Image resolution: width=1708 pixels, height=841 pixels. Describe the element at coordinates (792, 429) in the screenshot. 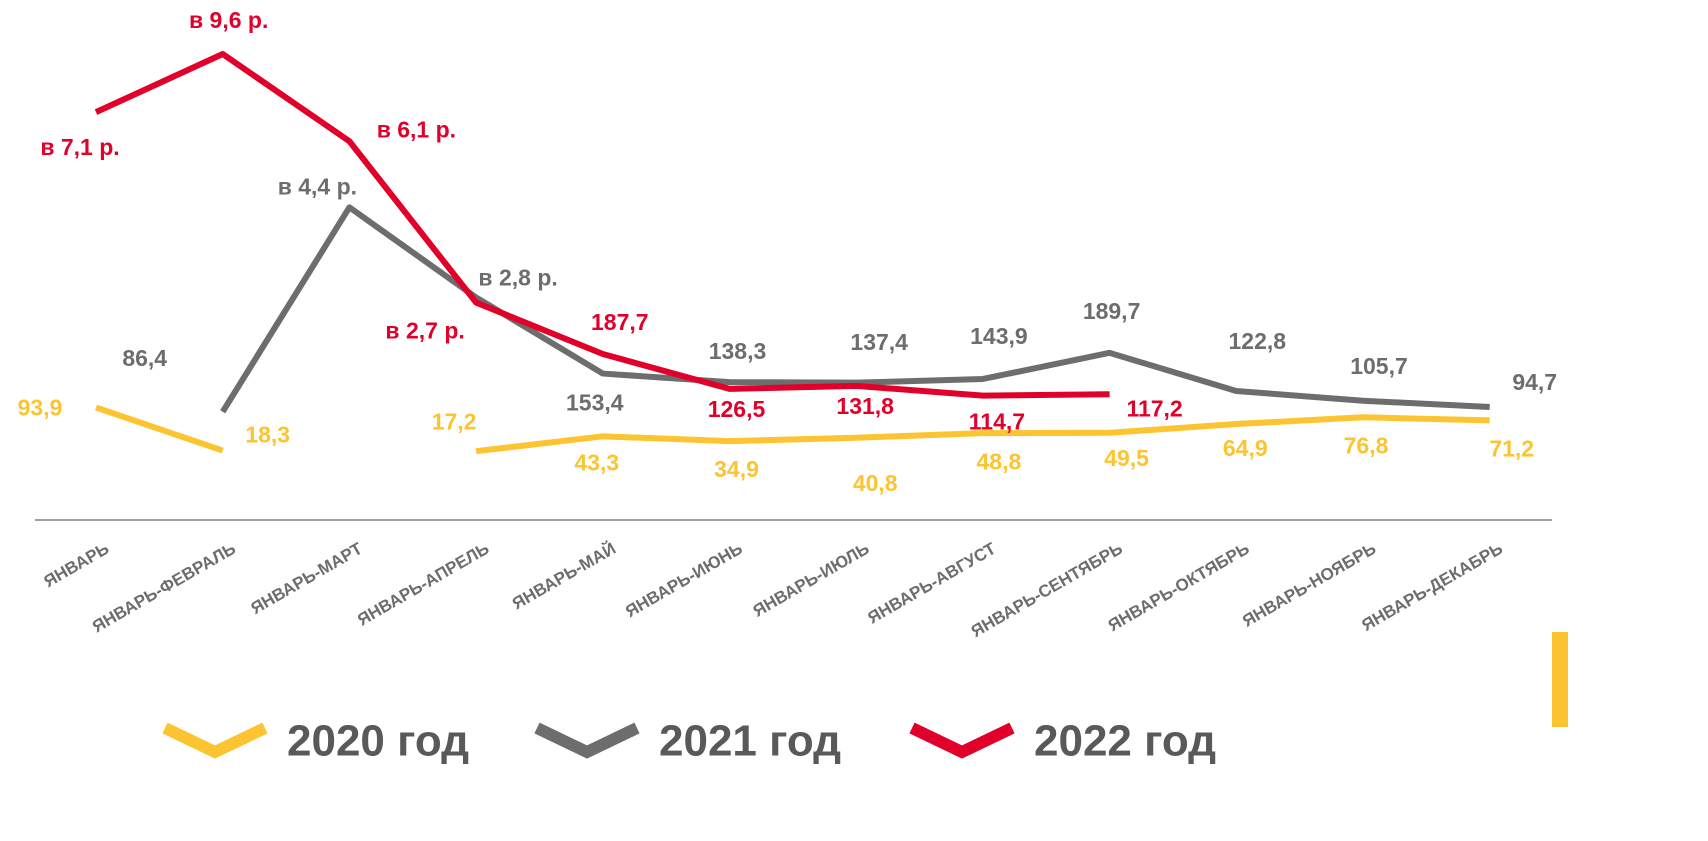

I see `series-line` at that location.